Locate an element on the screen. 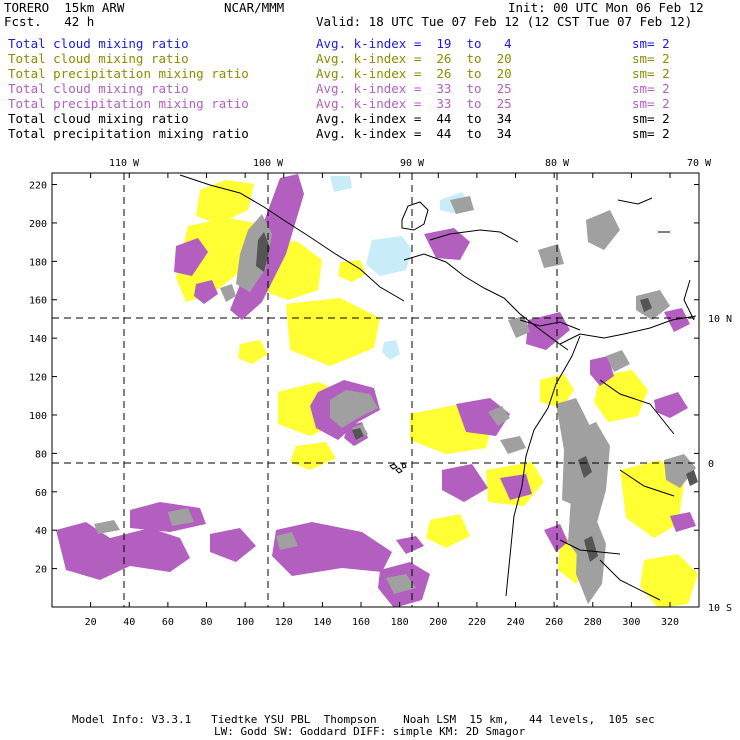 The image size is (740, 740). x-tick-label: 20 is located at coordinates (91, 622).